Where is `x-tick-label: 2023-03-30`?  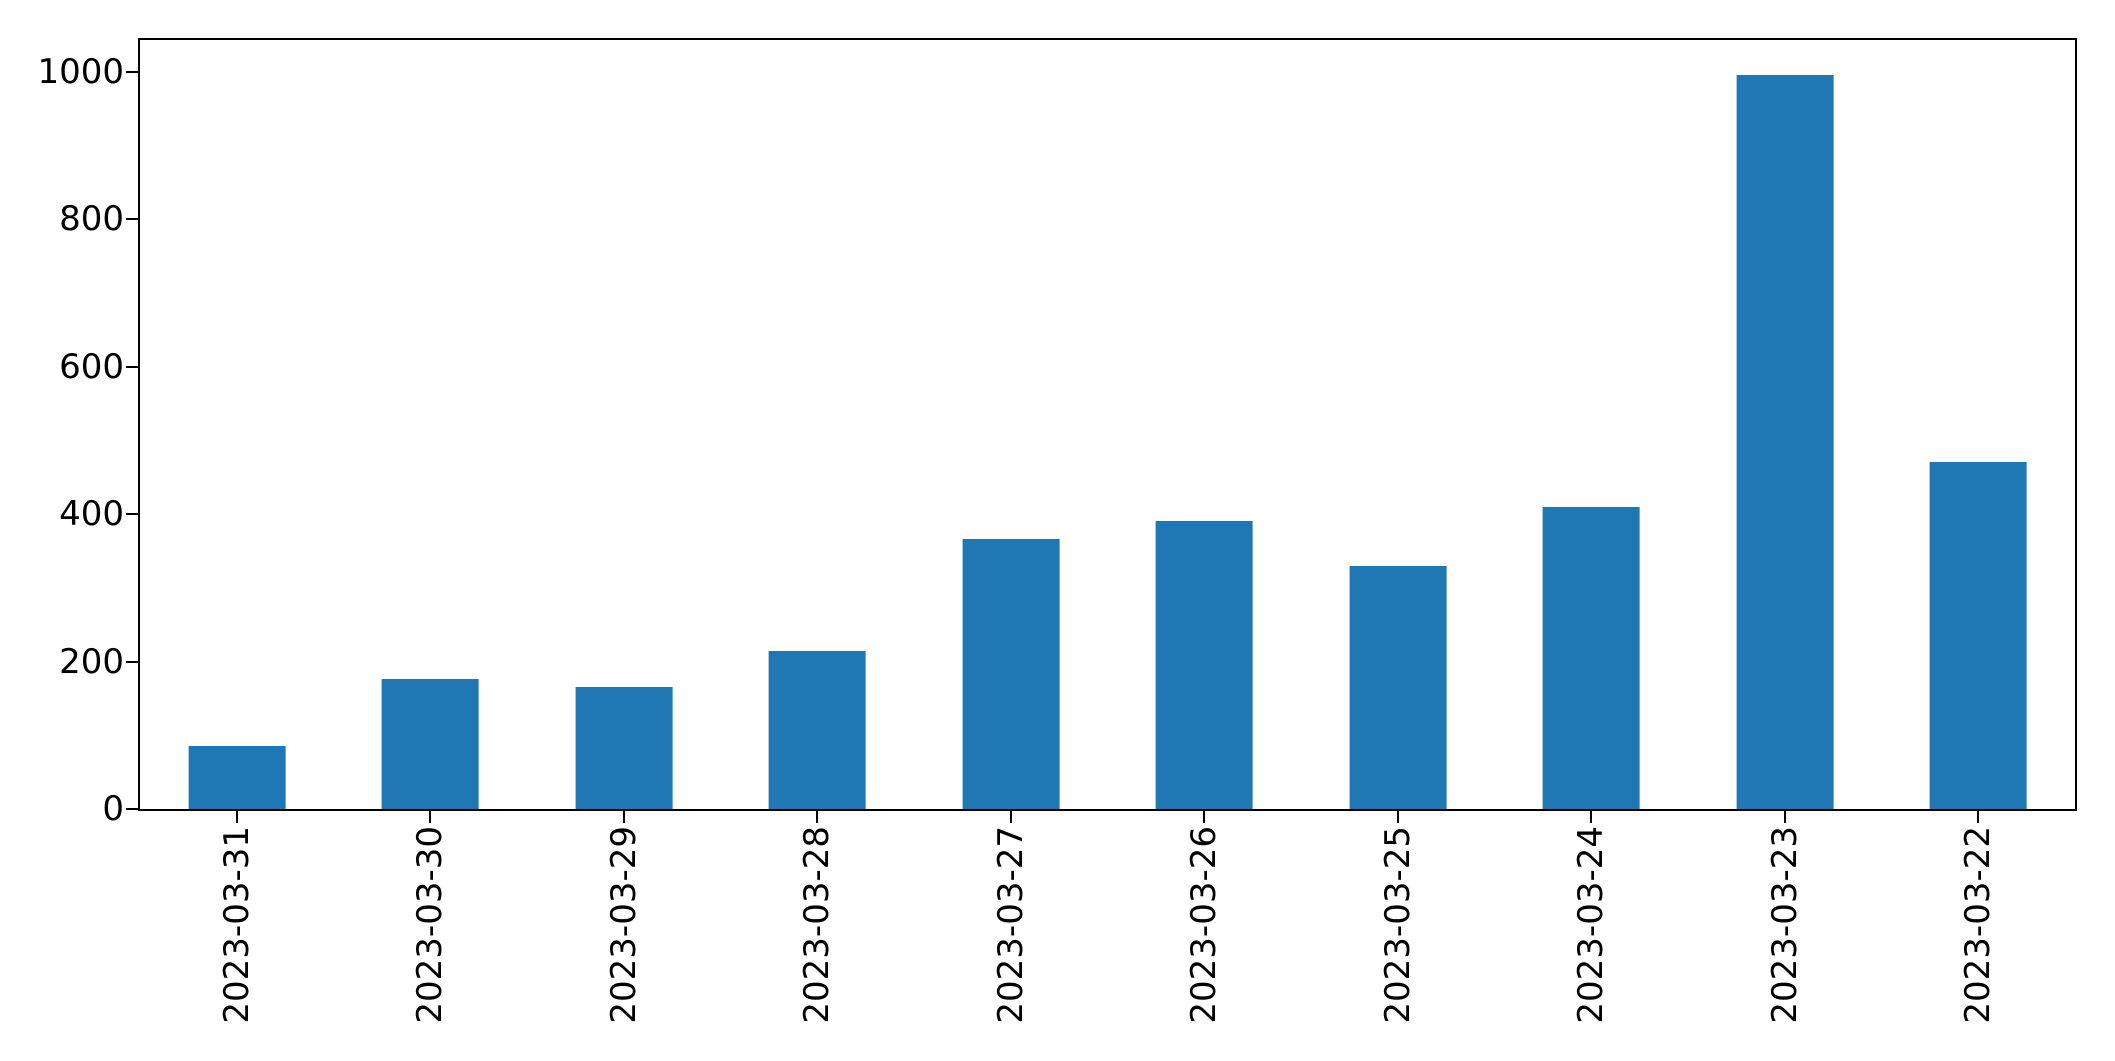
x-tick-label: 2023-03-30 is located at coordinates (430, 925).